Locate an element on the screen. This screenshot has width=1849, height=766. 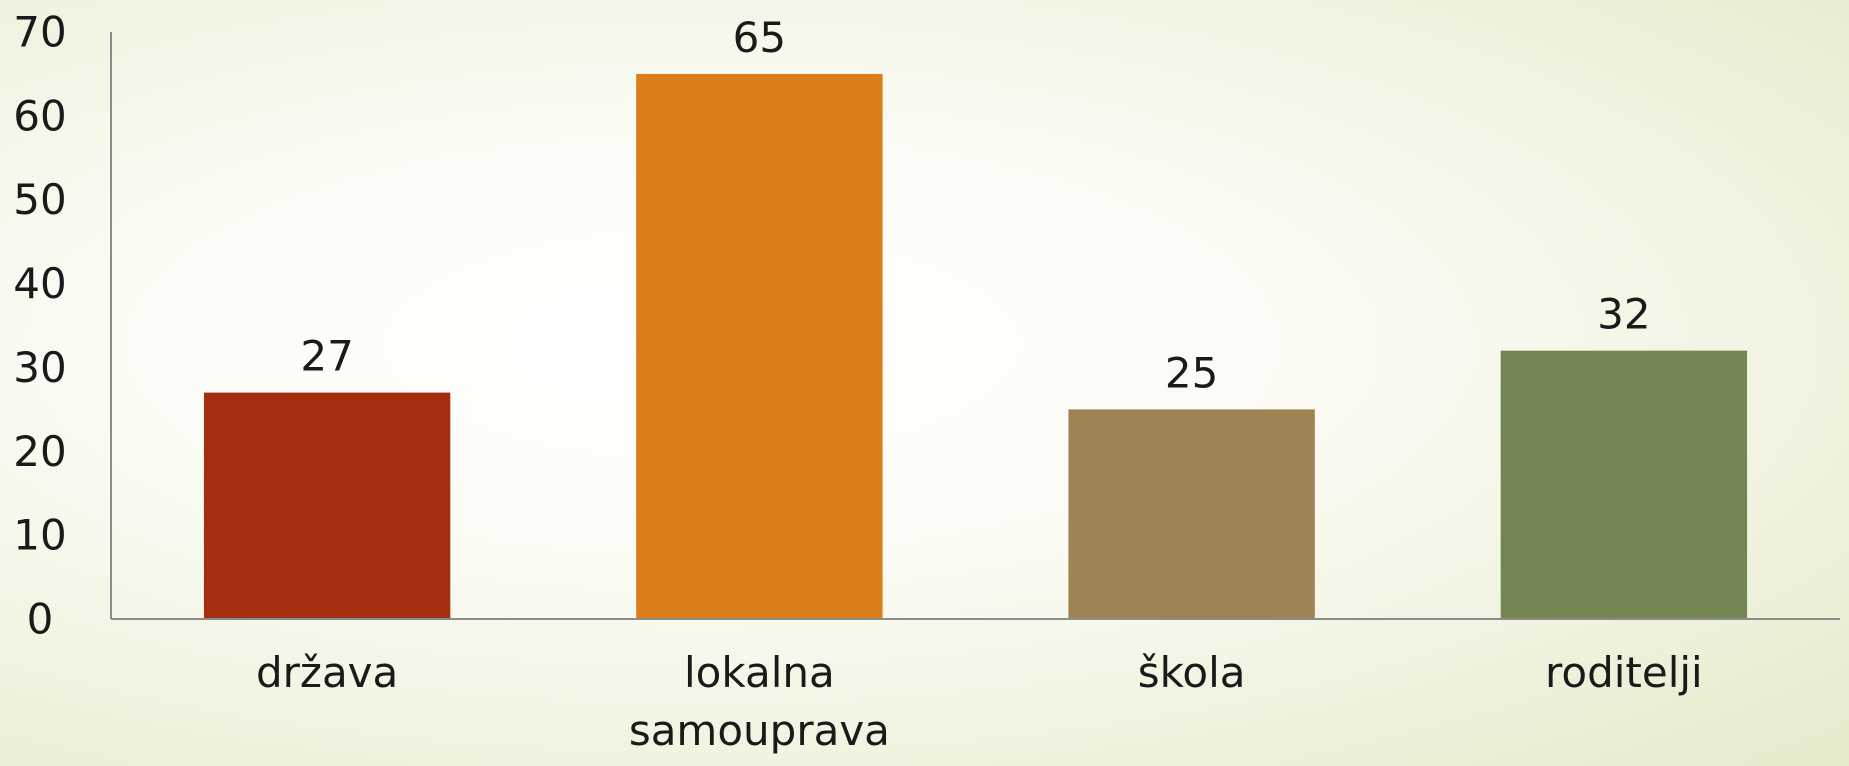
y-tick-label: 50 is located at coordinates (39, 199).